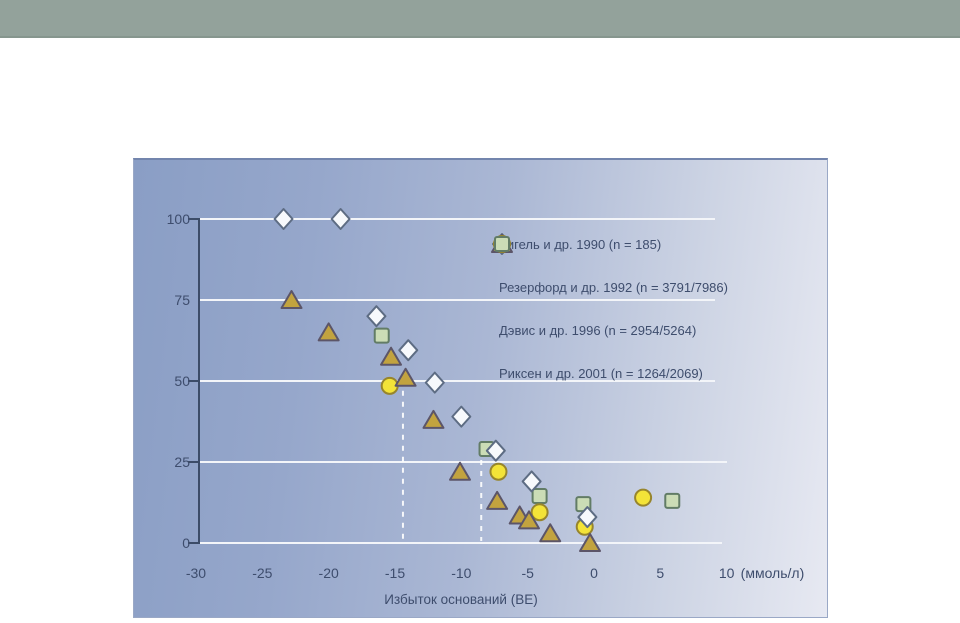 The height and width of the screenshot is (623, 960). I want to click on y-tick-label: 25, so click(182, 462).